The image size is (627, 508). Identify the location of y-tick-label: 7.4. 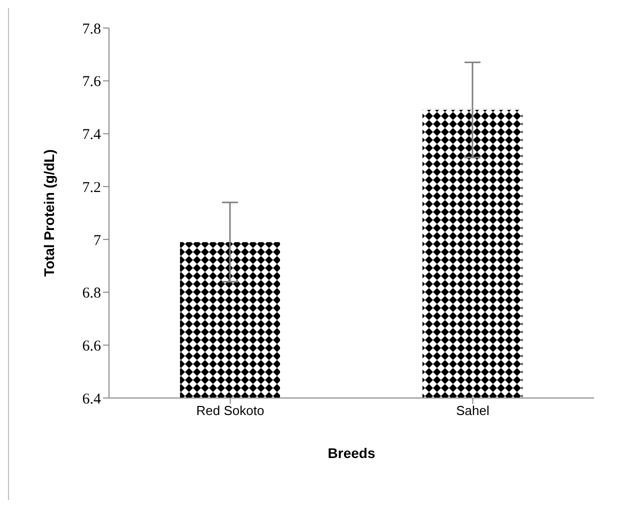
(92, 135).